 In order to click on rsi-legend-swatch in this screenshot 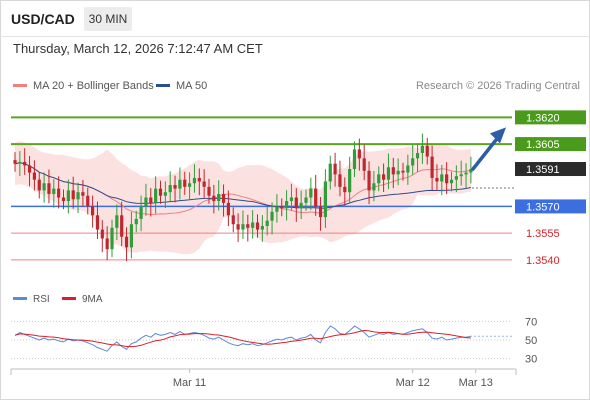, I will do `click(20, 298)`.